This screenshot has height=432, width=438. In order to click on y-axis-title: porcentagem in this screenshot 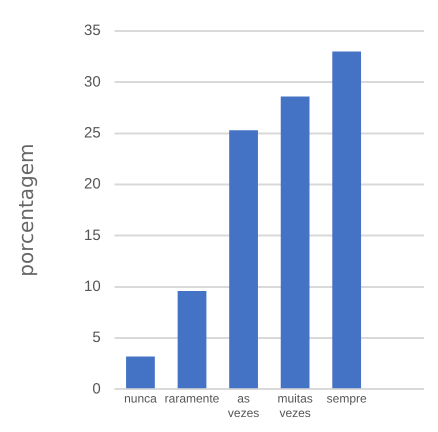, I will do `click(26, 210)`.